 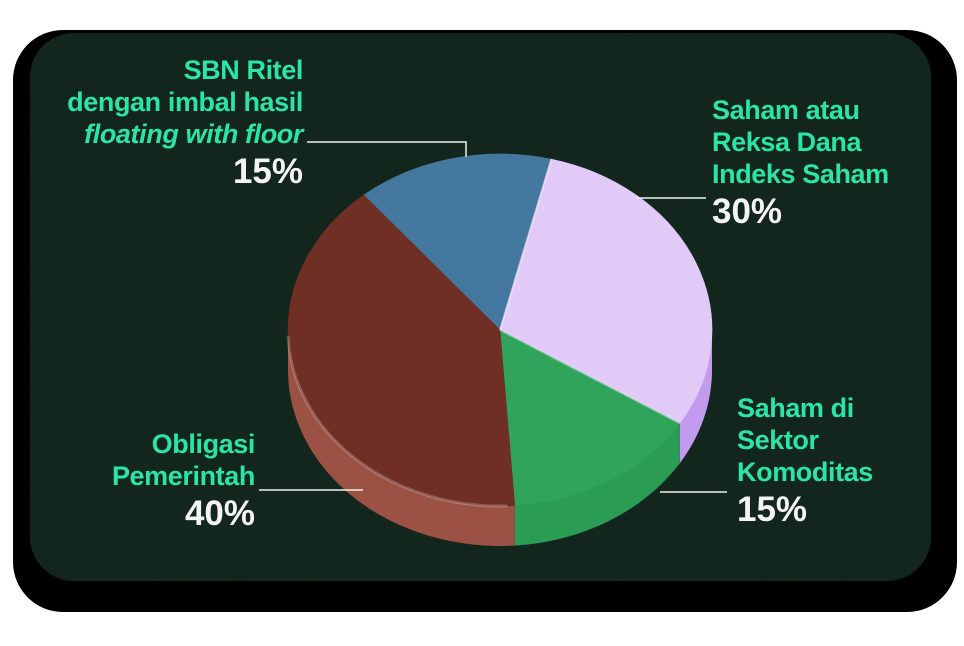 I want to click on label-obligasi-pemerintah: Obligasi Pemerintah 40%, so click(x=183, y=480).